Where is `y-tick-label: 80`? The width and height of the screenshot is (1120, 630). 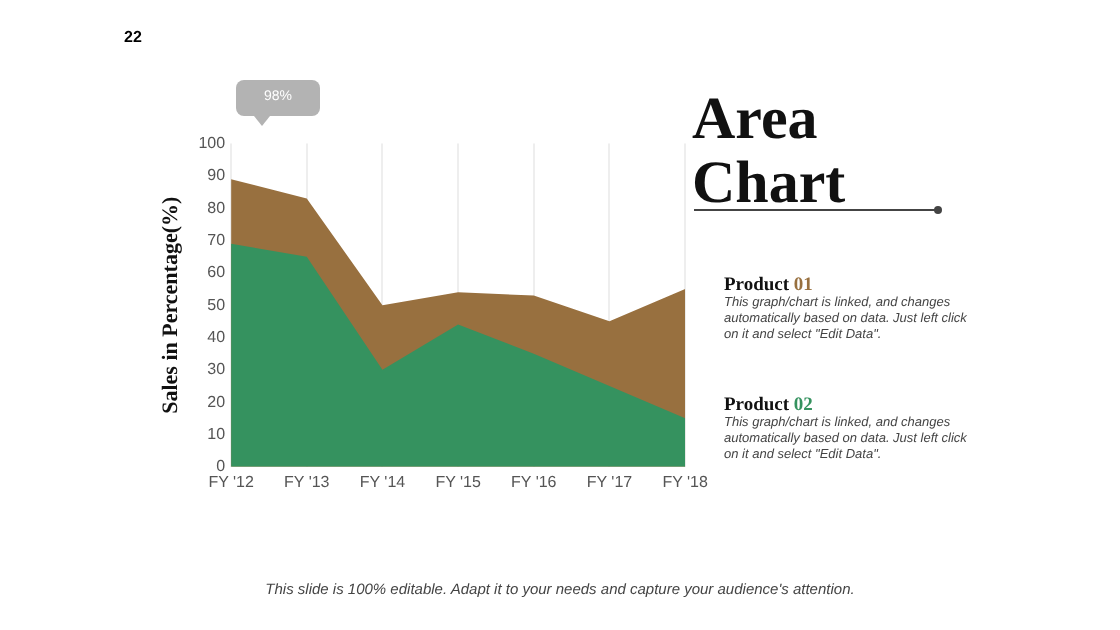 y-tick-label: 80 is located at coordinates (217, 207).